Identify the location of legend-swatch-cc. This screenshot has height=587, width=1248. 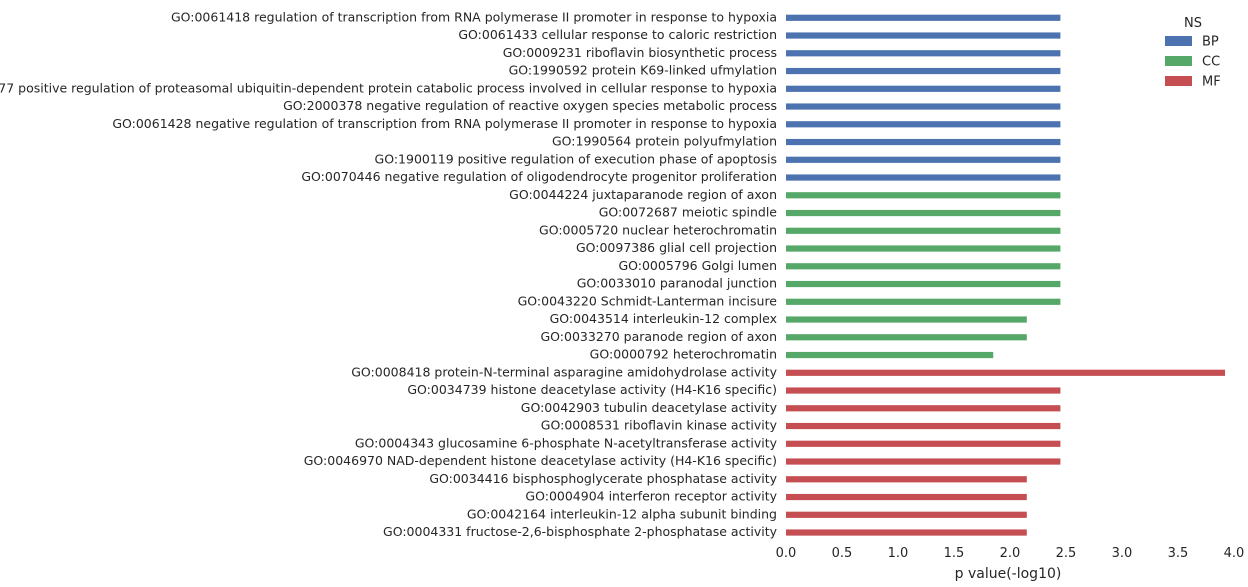
(1178, 61).